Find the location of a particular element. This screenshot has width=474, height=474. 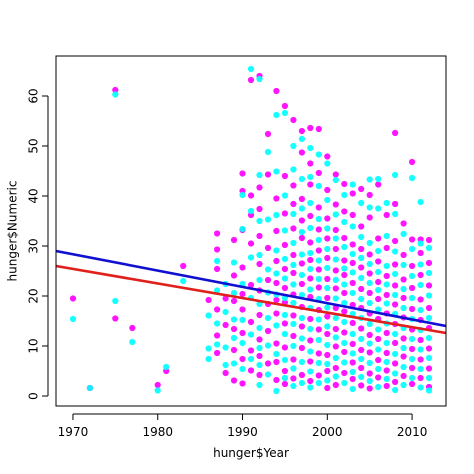

y-tick-label: 40 is located at coordinates (34, 195).